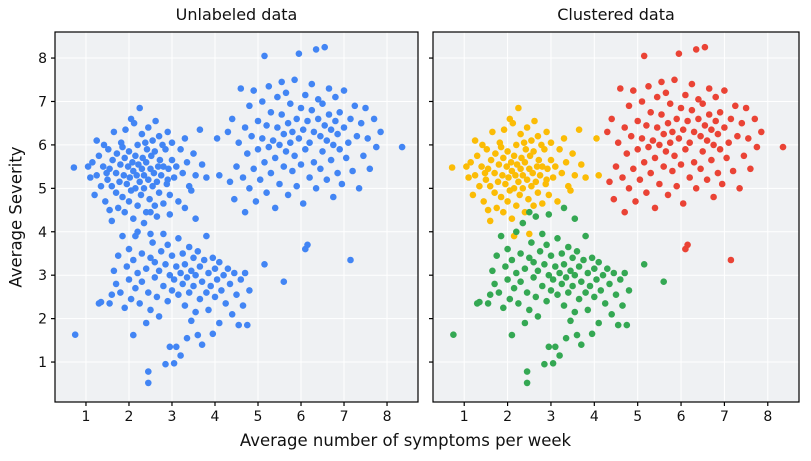 Image resolution: width=811 pixels, height=461 pixels. What do you see at coordinates (42, 276) in the screenshot?
I see `y-tick-label: 3` at bounding box center [42, 276].